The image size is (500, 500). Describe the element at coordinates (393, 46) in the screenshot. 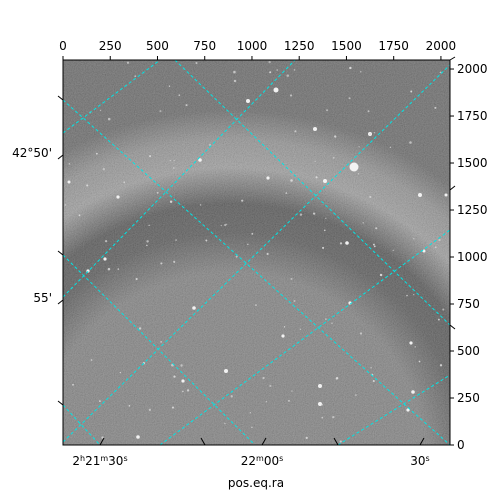

I see `top-x-tick-label: 1750` at that location.